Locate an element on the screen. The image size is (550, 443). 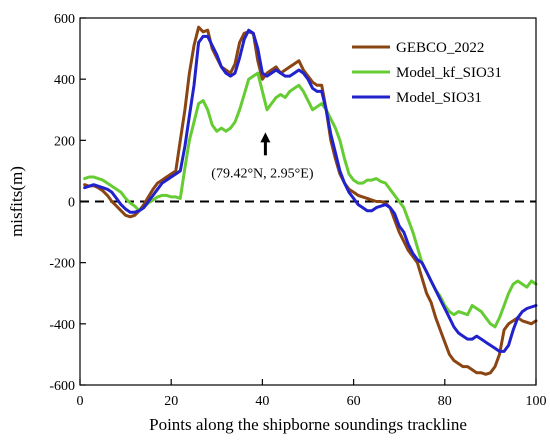
x-tick-label-60: 60 is located at coordinates (354, 401).